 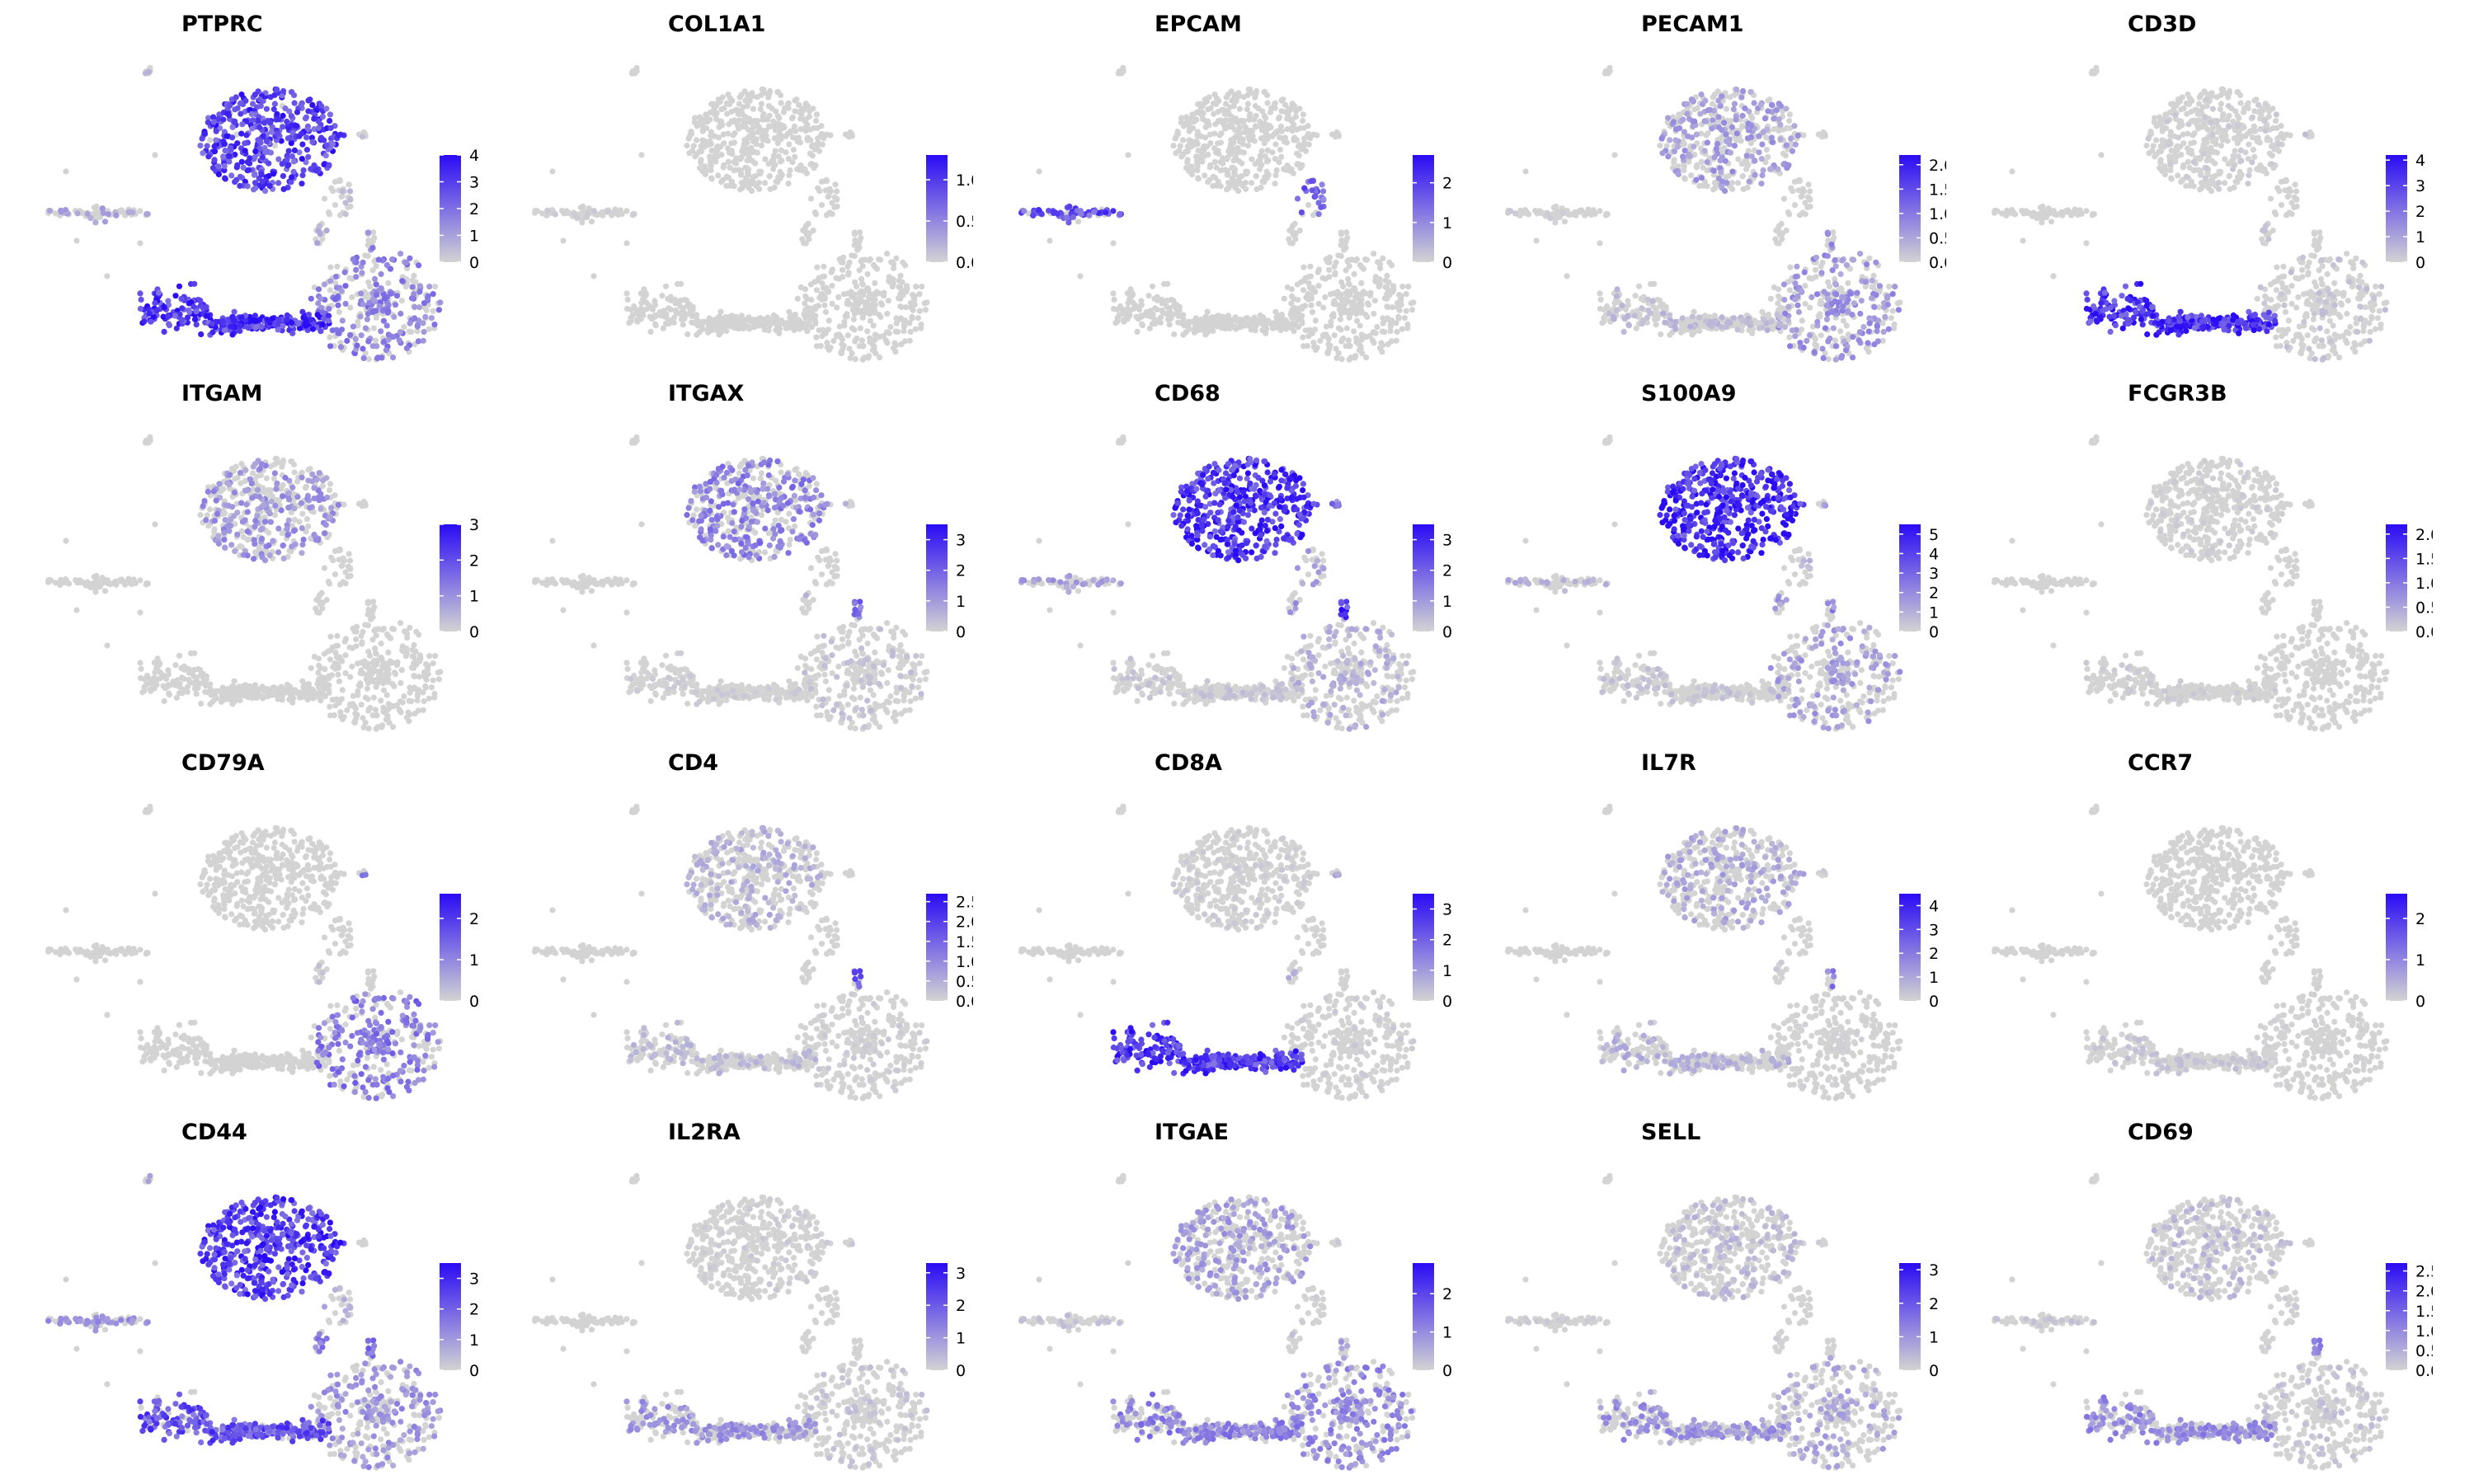 I want to click on panel-title: COL1A1, so click(x=716, y=25).